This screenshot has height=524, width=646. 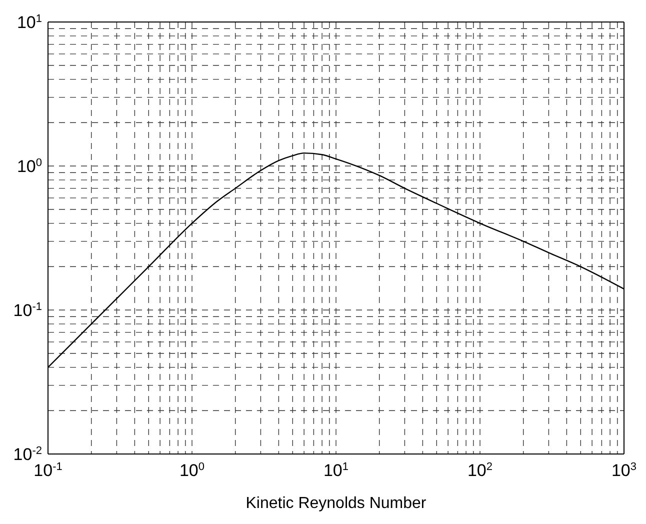 What do you see at coordinates (192, 470) in the screenshot?
I see `x-tick-label: 10$^{0}$` at bounding box center [192, 470].